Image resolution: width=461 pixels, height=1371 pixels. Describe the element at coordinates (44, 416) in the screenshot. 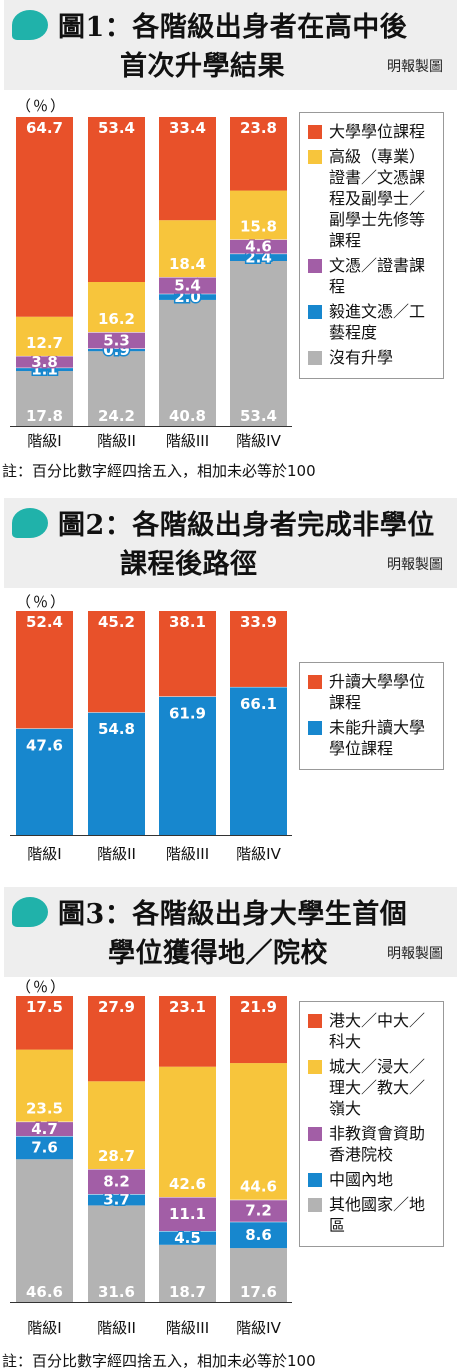

I see `data-label: 17.8` at that location.